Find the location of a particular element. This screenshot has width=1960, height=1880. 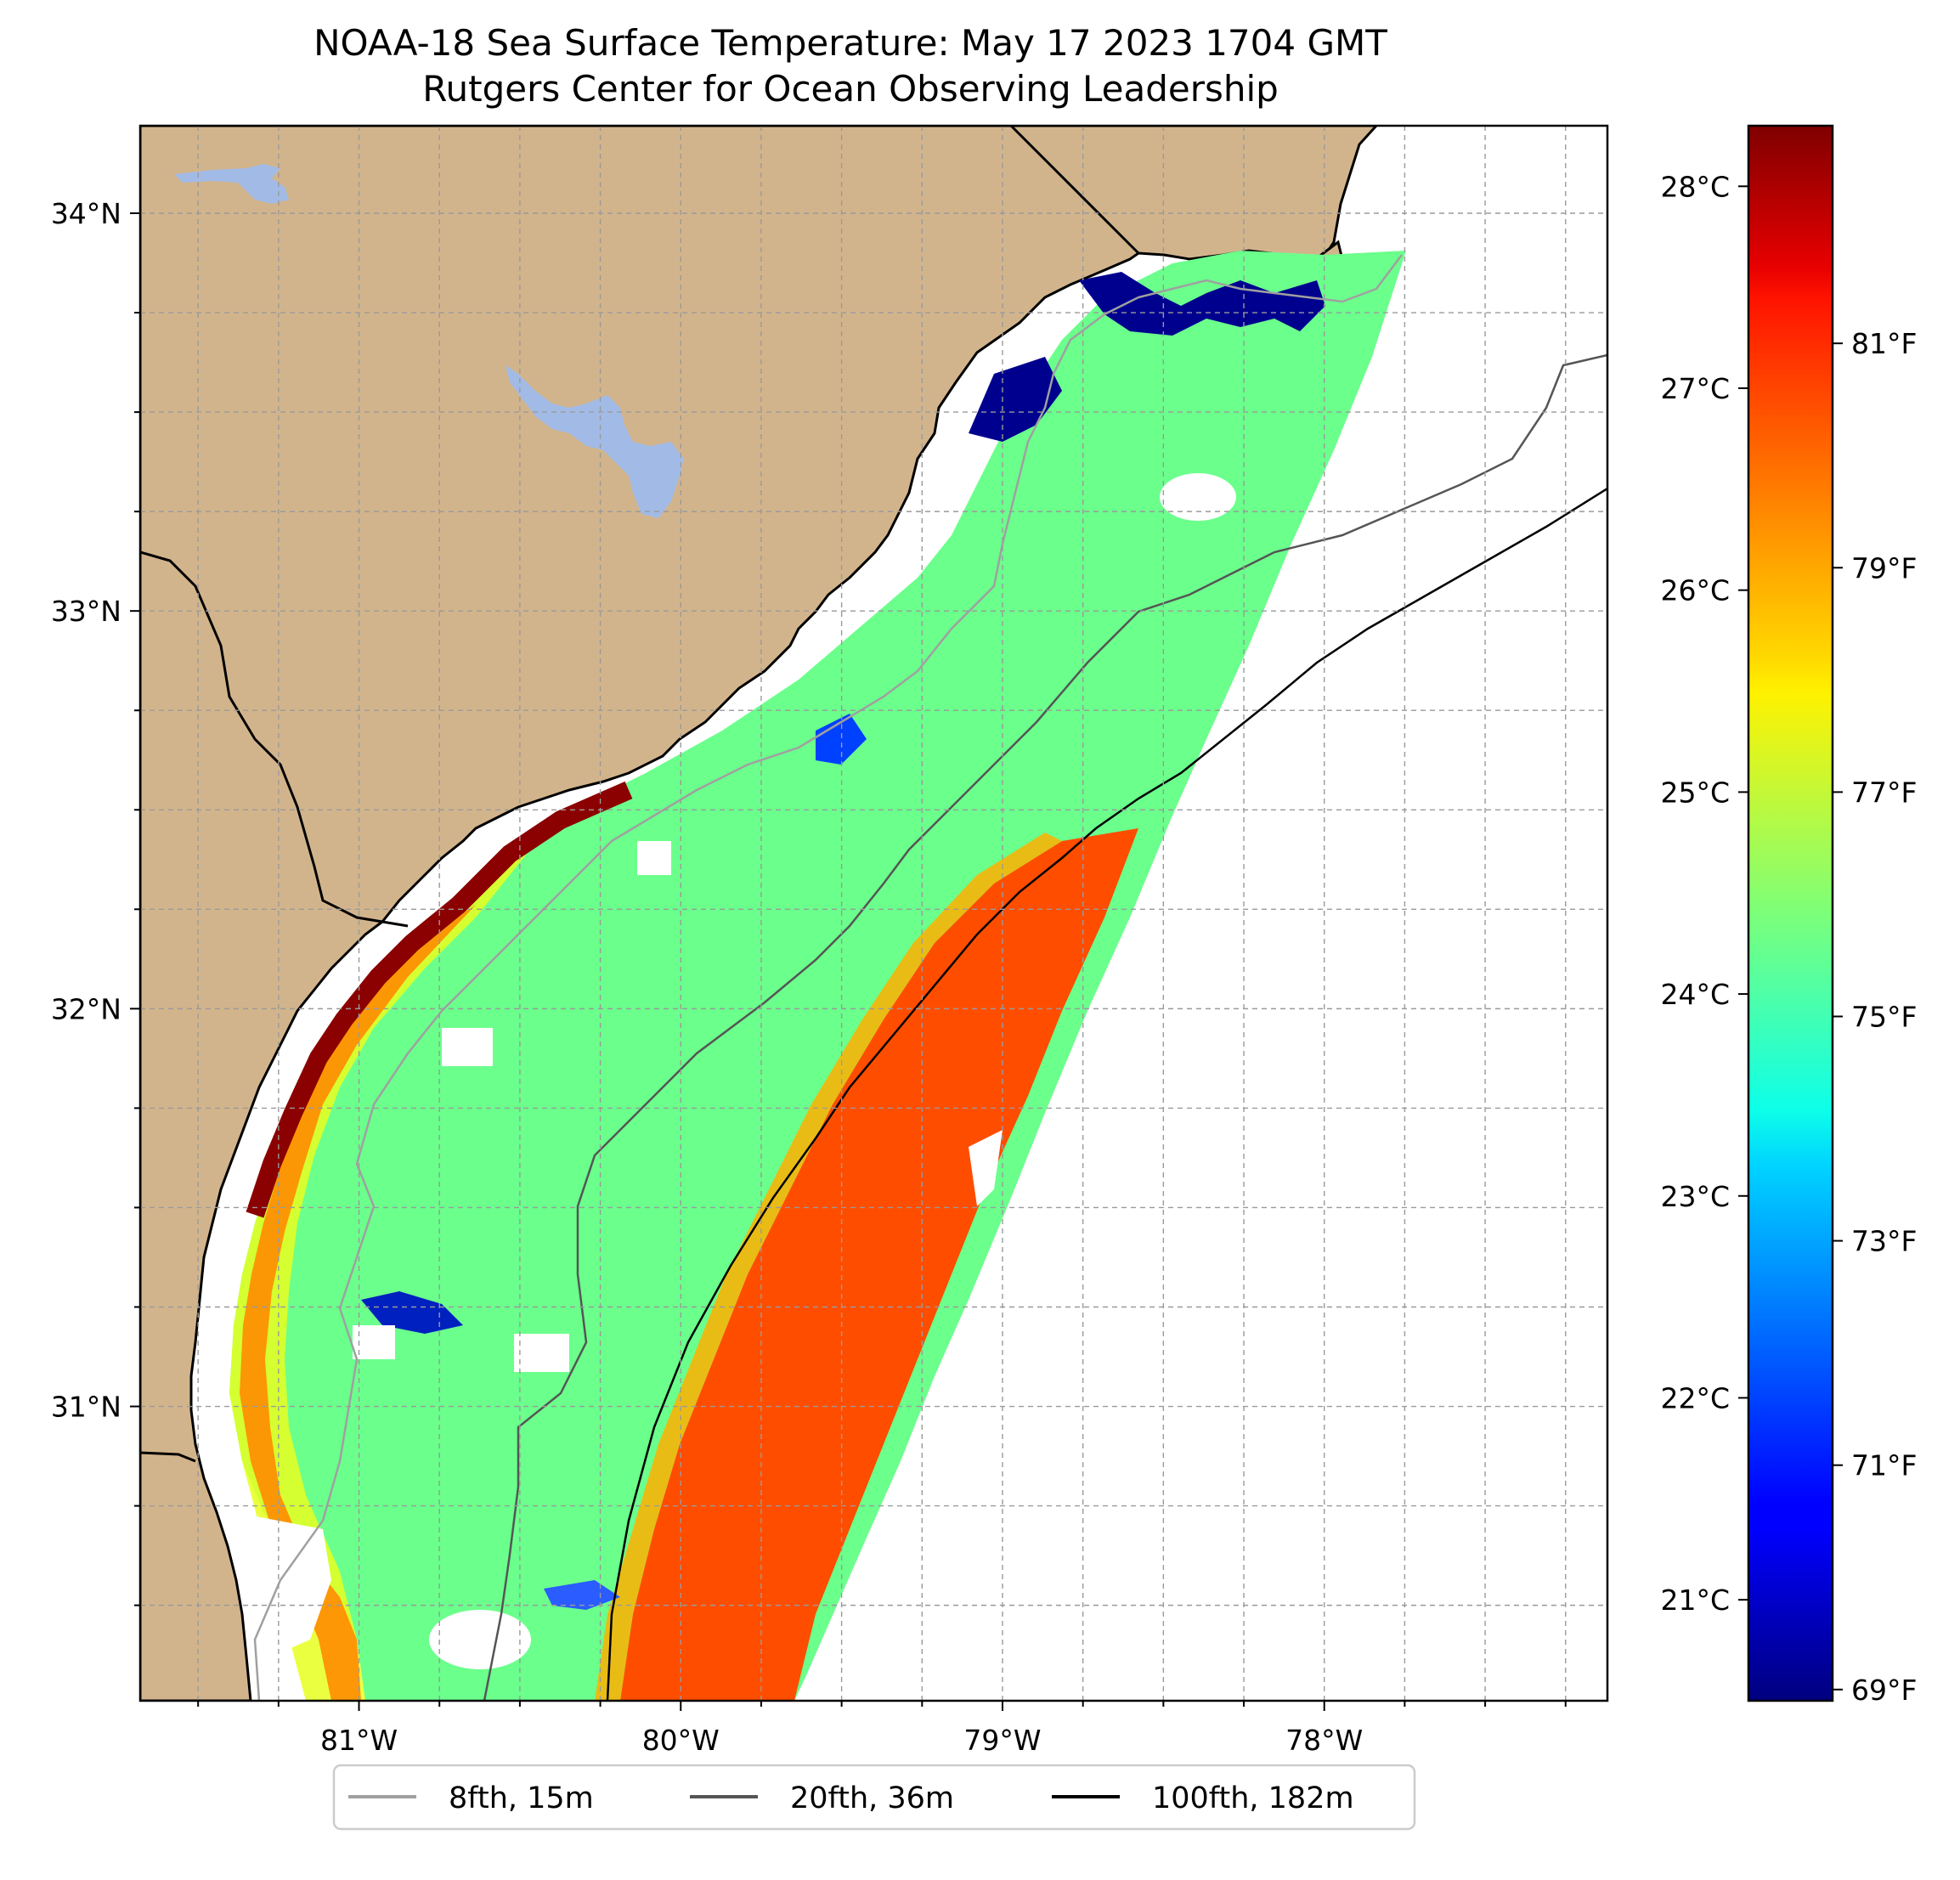

isobath-legend: 8fth, 15m 20fth, 36m 100fth, 182m is located at coordinates (874, 1798).